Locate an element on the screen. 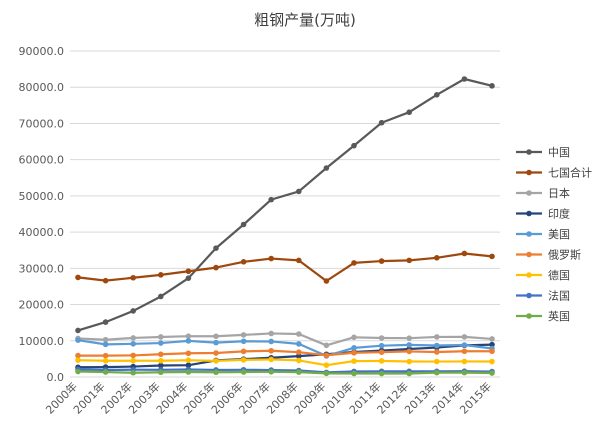 This screenshot has width=600, height=433. legend-label: 法国 is located at coordinates (559, 296).